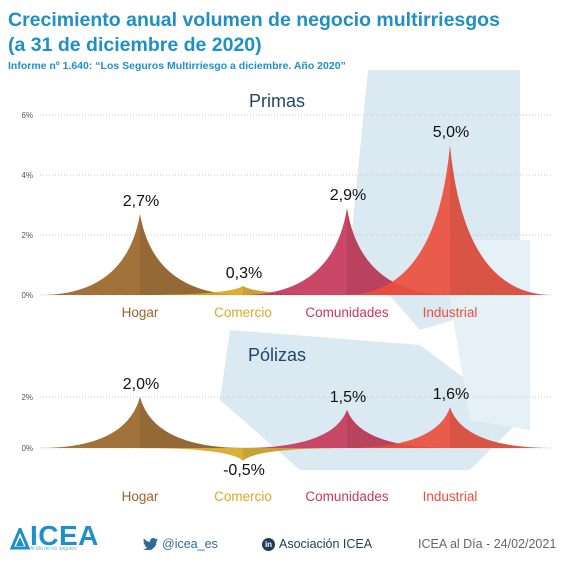 The height and width of the screenshot is (567, 567). Describe the element at coordinates (348, 397) in the screenshot. I see `value-label-comunidades: 1,5%` at that location.